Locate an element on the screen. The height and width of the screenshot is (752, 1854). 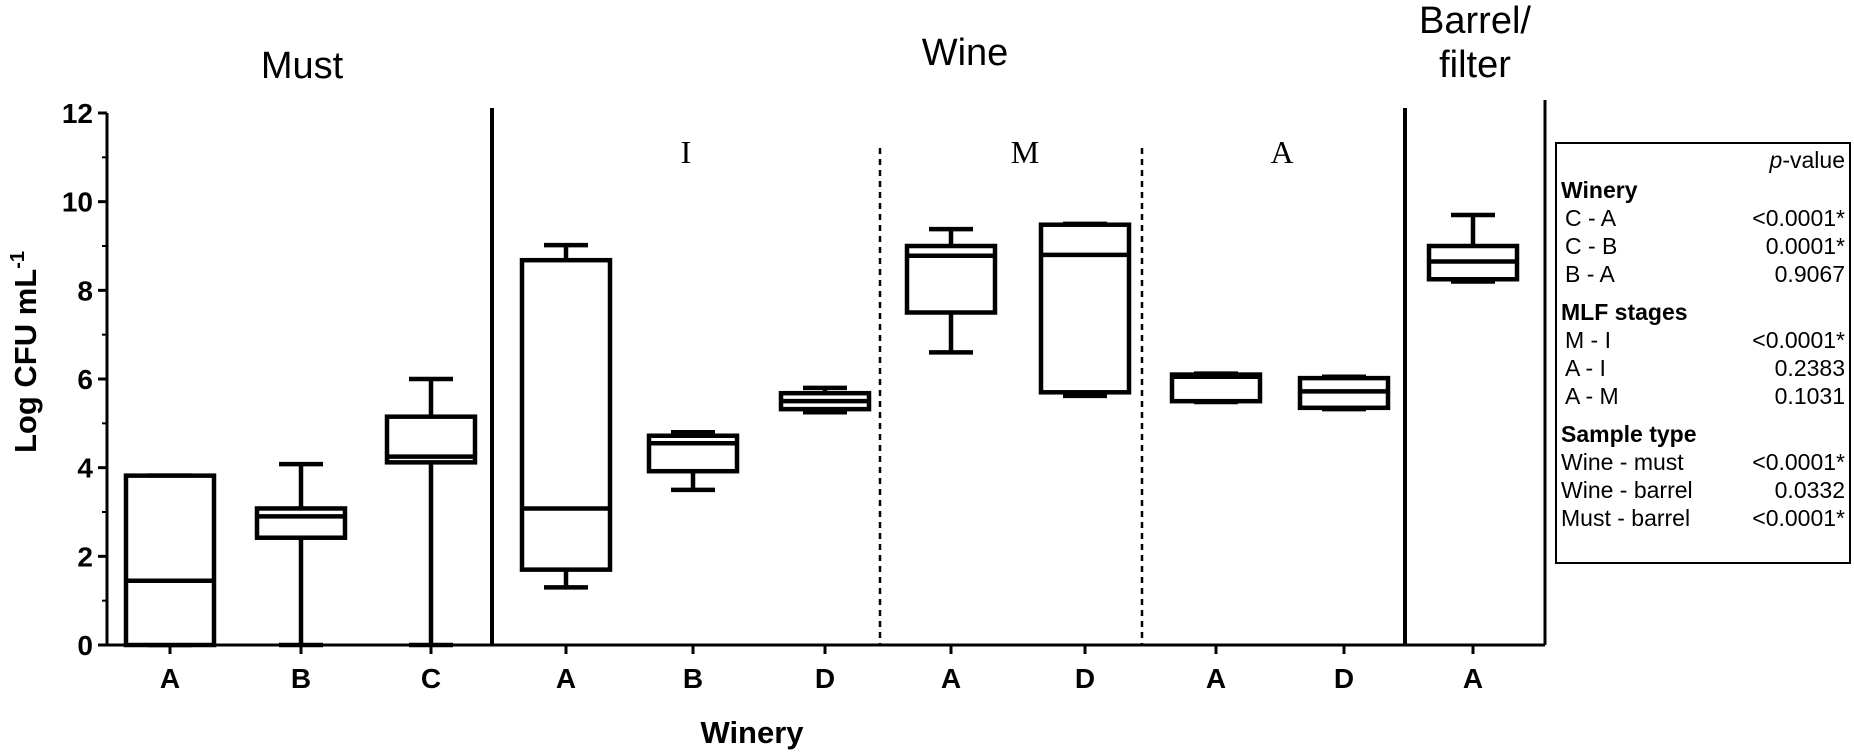
p-value-header: p -value is located at coordinates (1703, 160).